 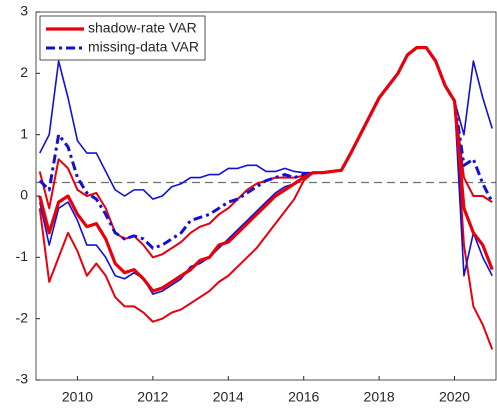 What do you see at coordinates (24, 11) in the screenshot?
I see `y-tick-label: 3` at bounding box center [24, 11].